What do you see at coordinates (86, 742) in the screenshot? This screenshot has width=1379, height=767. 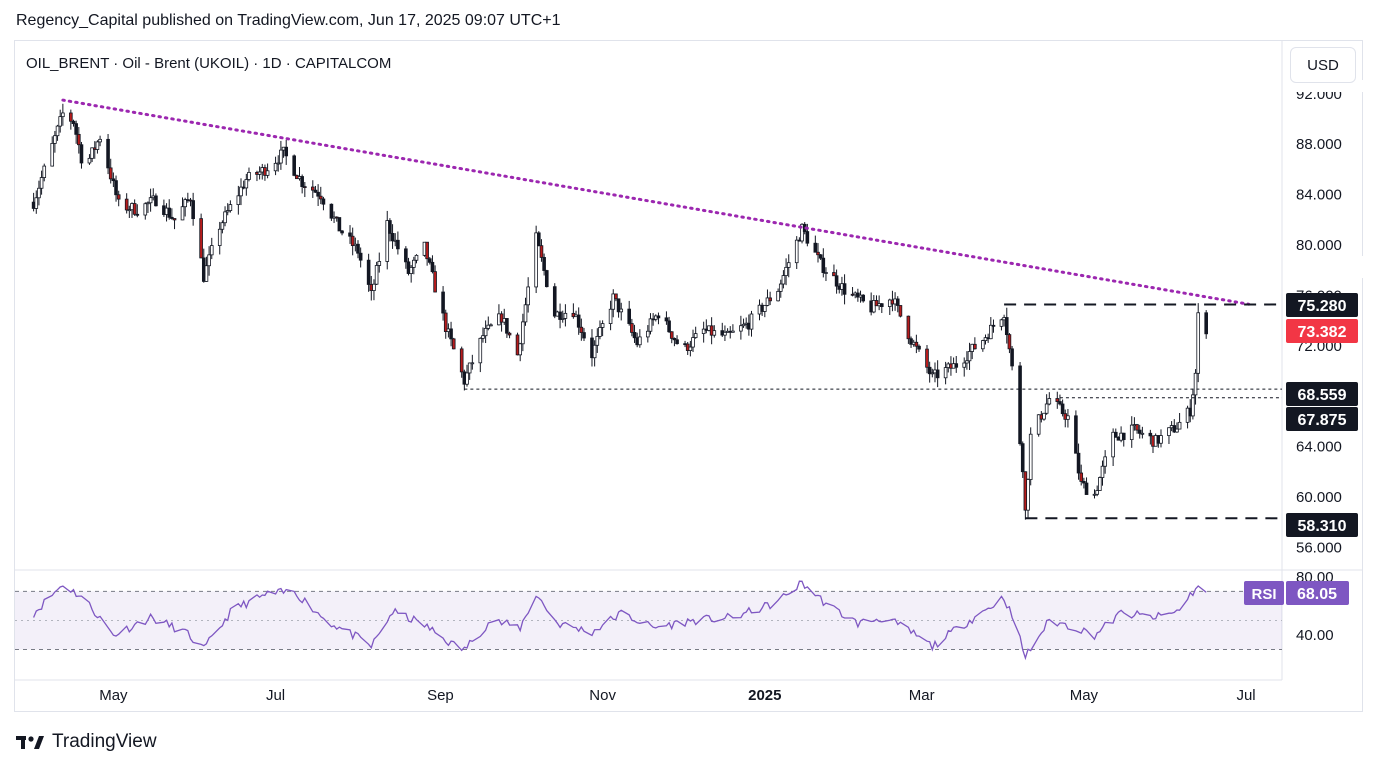 I see `tradingview-brand: TradingView` at bounding box center [86, 742].